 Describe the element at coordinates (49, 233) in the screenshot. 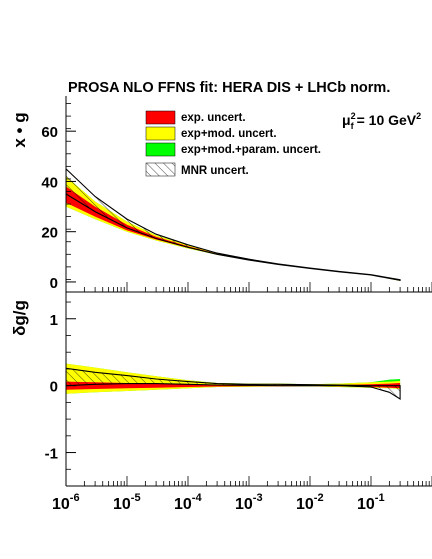

I see `top-y-tick-label: 20` at that location.